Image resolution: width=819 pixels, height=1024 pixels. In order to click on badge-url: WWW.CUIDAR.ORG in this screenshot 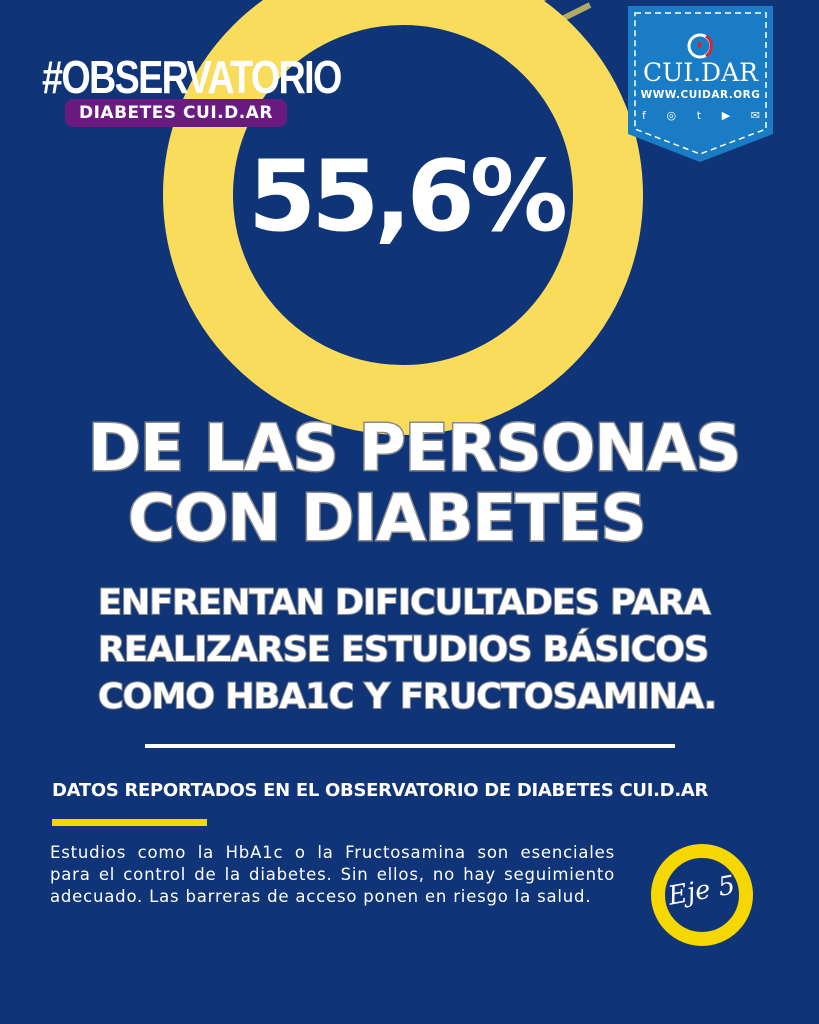, I will do `click(700, 95)`.